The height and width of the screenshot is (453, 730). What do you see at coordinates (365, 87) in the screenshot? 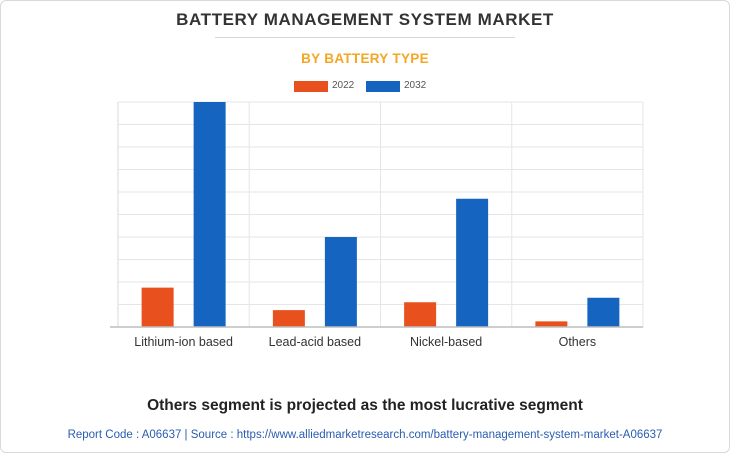
I see `legend: 2022 2032` at bounding box center [365, 87].